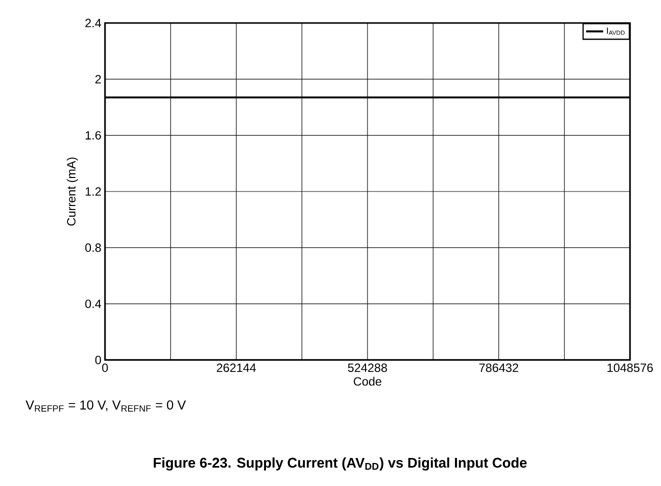 The width and height of the screenshot is (661, 486). Describe the element at coordinates (630, 368) in the screenshot. I see `x-tick-label: 1048576` at that location.